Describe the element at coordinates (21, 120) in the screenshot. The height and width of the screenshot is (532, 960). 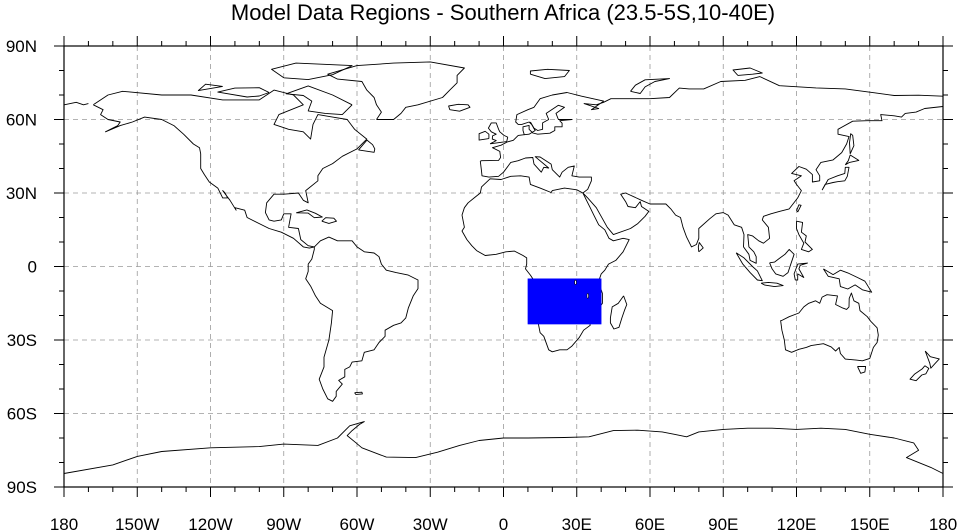
I see `lat-tick-label: 60N` at that location.